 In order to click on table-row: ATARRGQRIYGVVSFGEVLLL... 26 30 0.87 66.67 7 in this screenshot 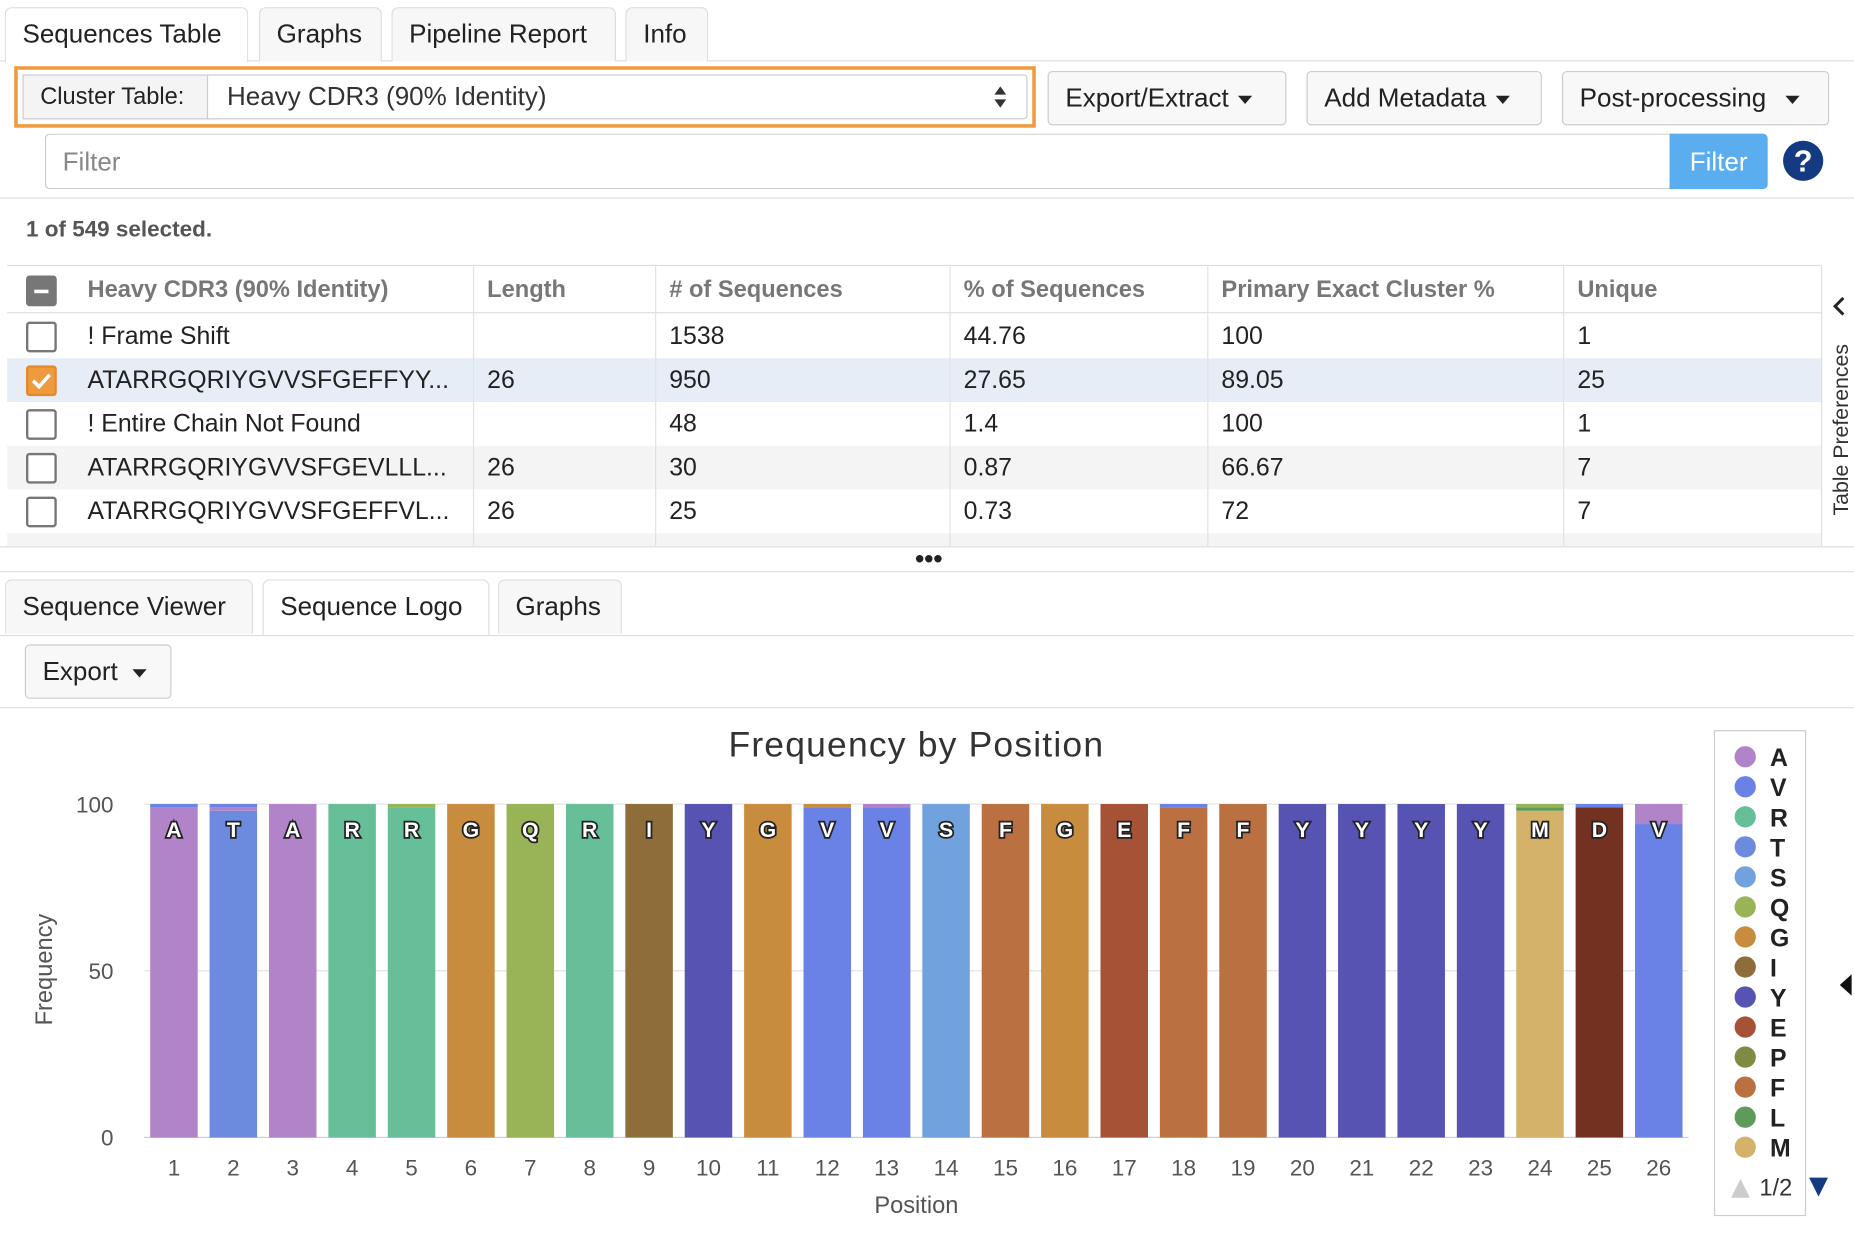, I will do `click(914, 467)`.